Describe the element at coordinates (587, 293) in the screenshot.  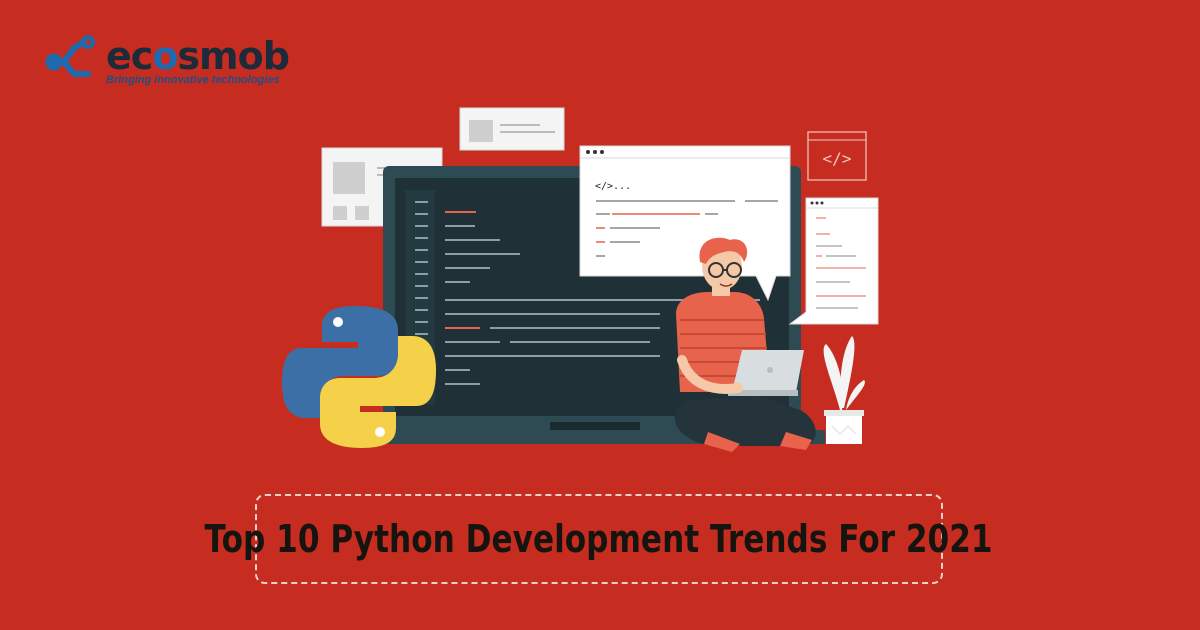
I see `screen-code-lines` at that location.